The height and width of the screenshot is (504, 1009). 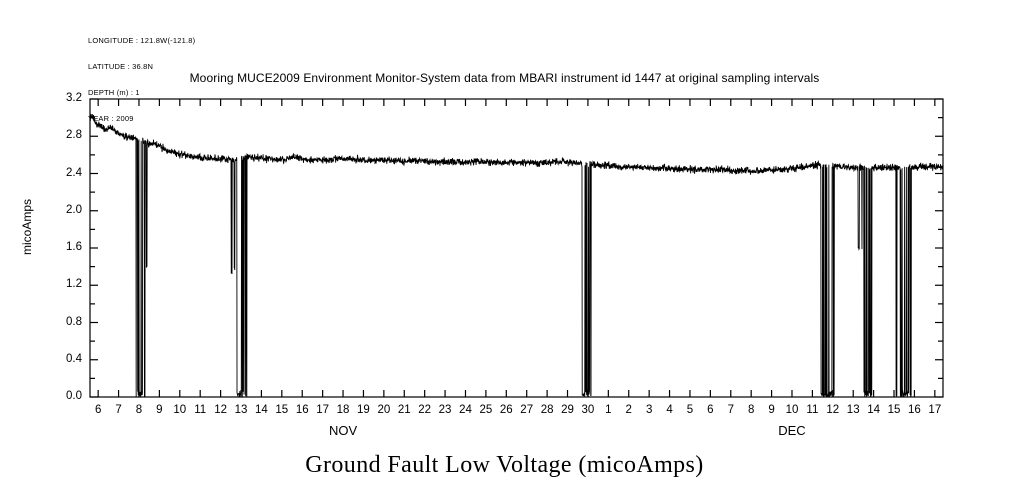 What do you see at coordinates (363, 410) in the screenshot?
I see `x-axis-tick: 19` at bounding box center [363, 410].